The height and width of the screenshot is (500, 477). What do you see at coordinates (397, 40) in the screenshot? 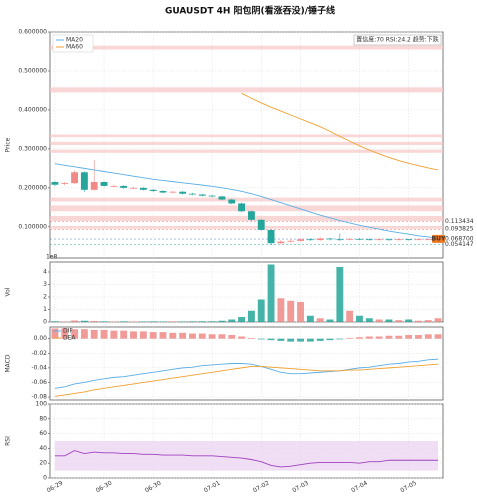
I see `info-text: 置信度:70 RSI:24.2 趋势:下跌` at bounding box center [397, 40].